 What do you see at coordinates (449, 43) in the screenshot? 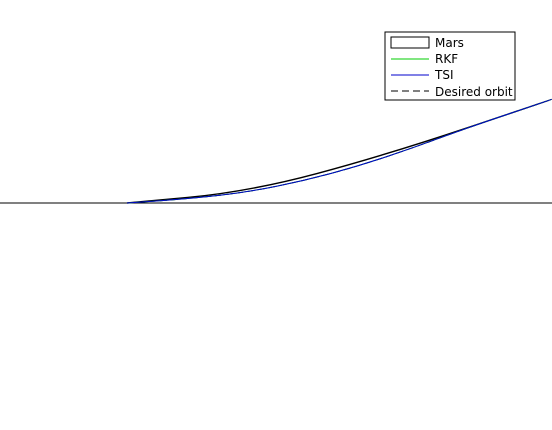
I see `legend-label-mars: Mars` at bounding box center [449, 43].